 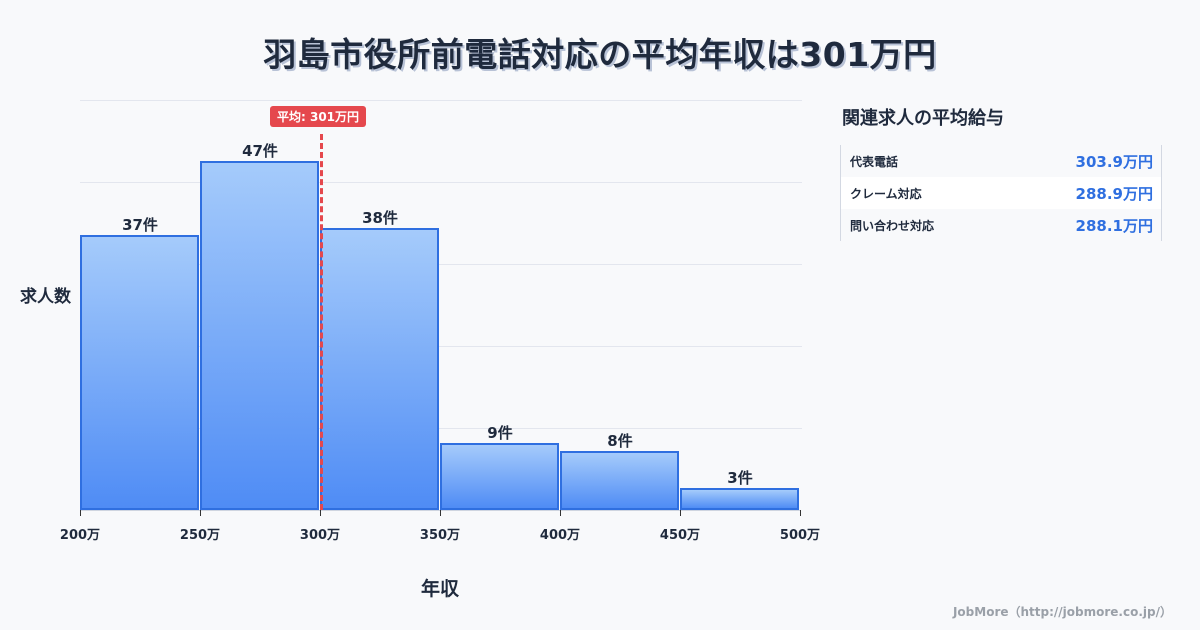 I want to click on average-badge: 平均: 301万円, so click(x=318, y=116).